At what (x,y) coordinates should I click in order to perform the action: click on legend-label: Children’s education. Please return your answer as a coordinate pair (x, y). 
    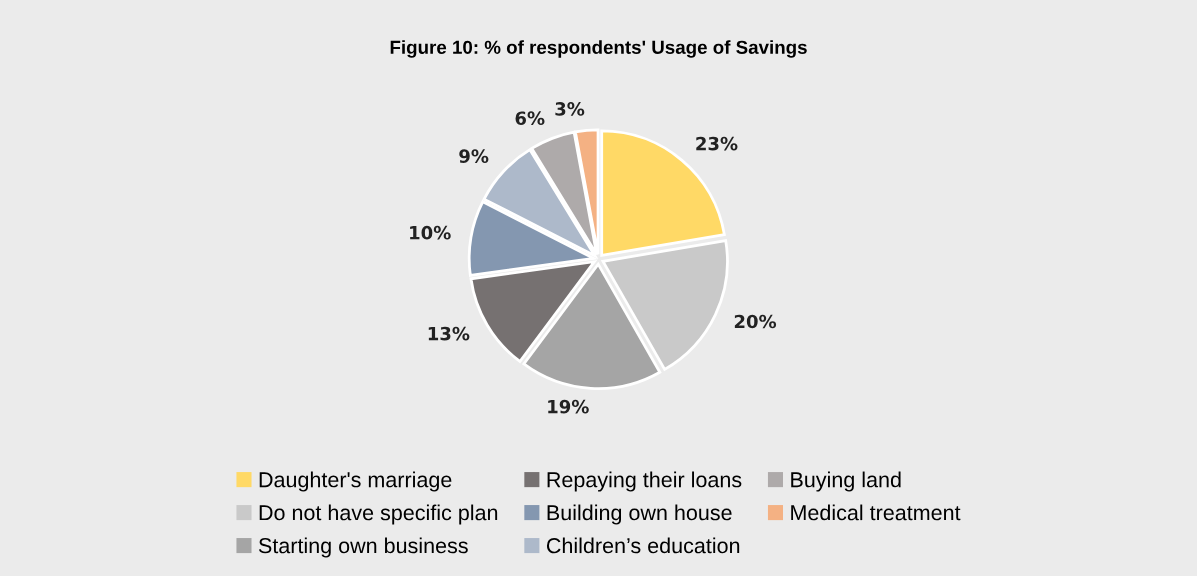
    Looking at the image, I should click on (643, 545).